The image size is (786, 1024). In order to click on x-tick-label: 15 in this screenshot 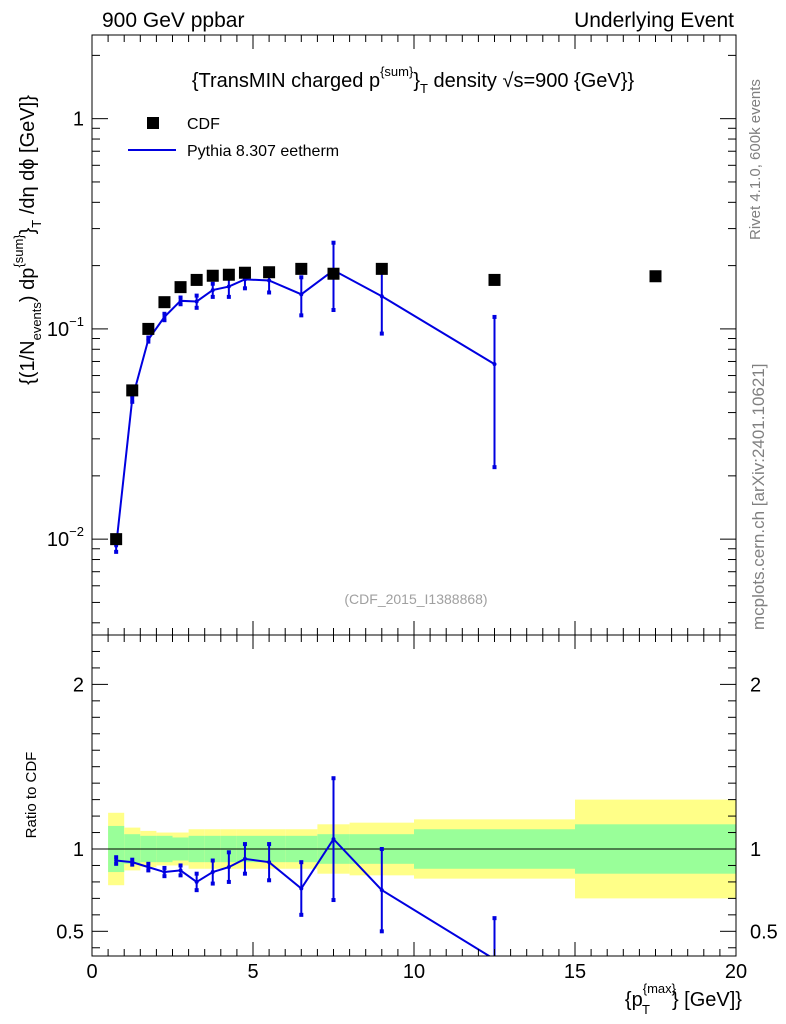, I will do `click(575, 972)`.